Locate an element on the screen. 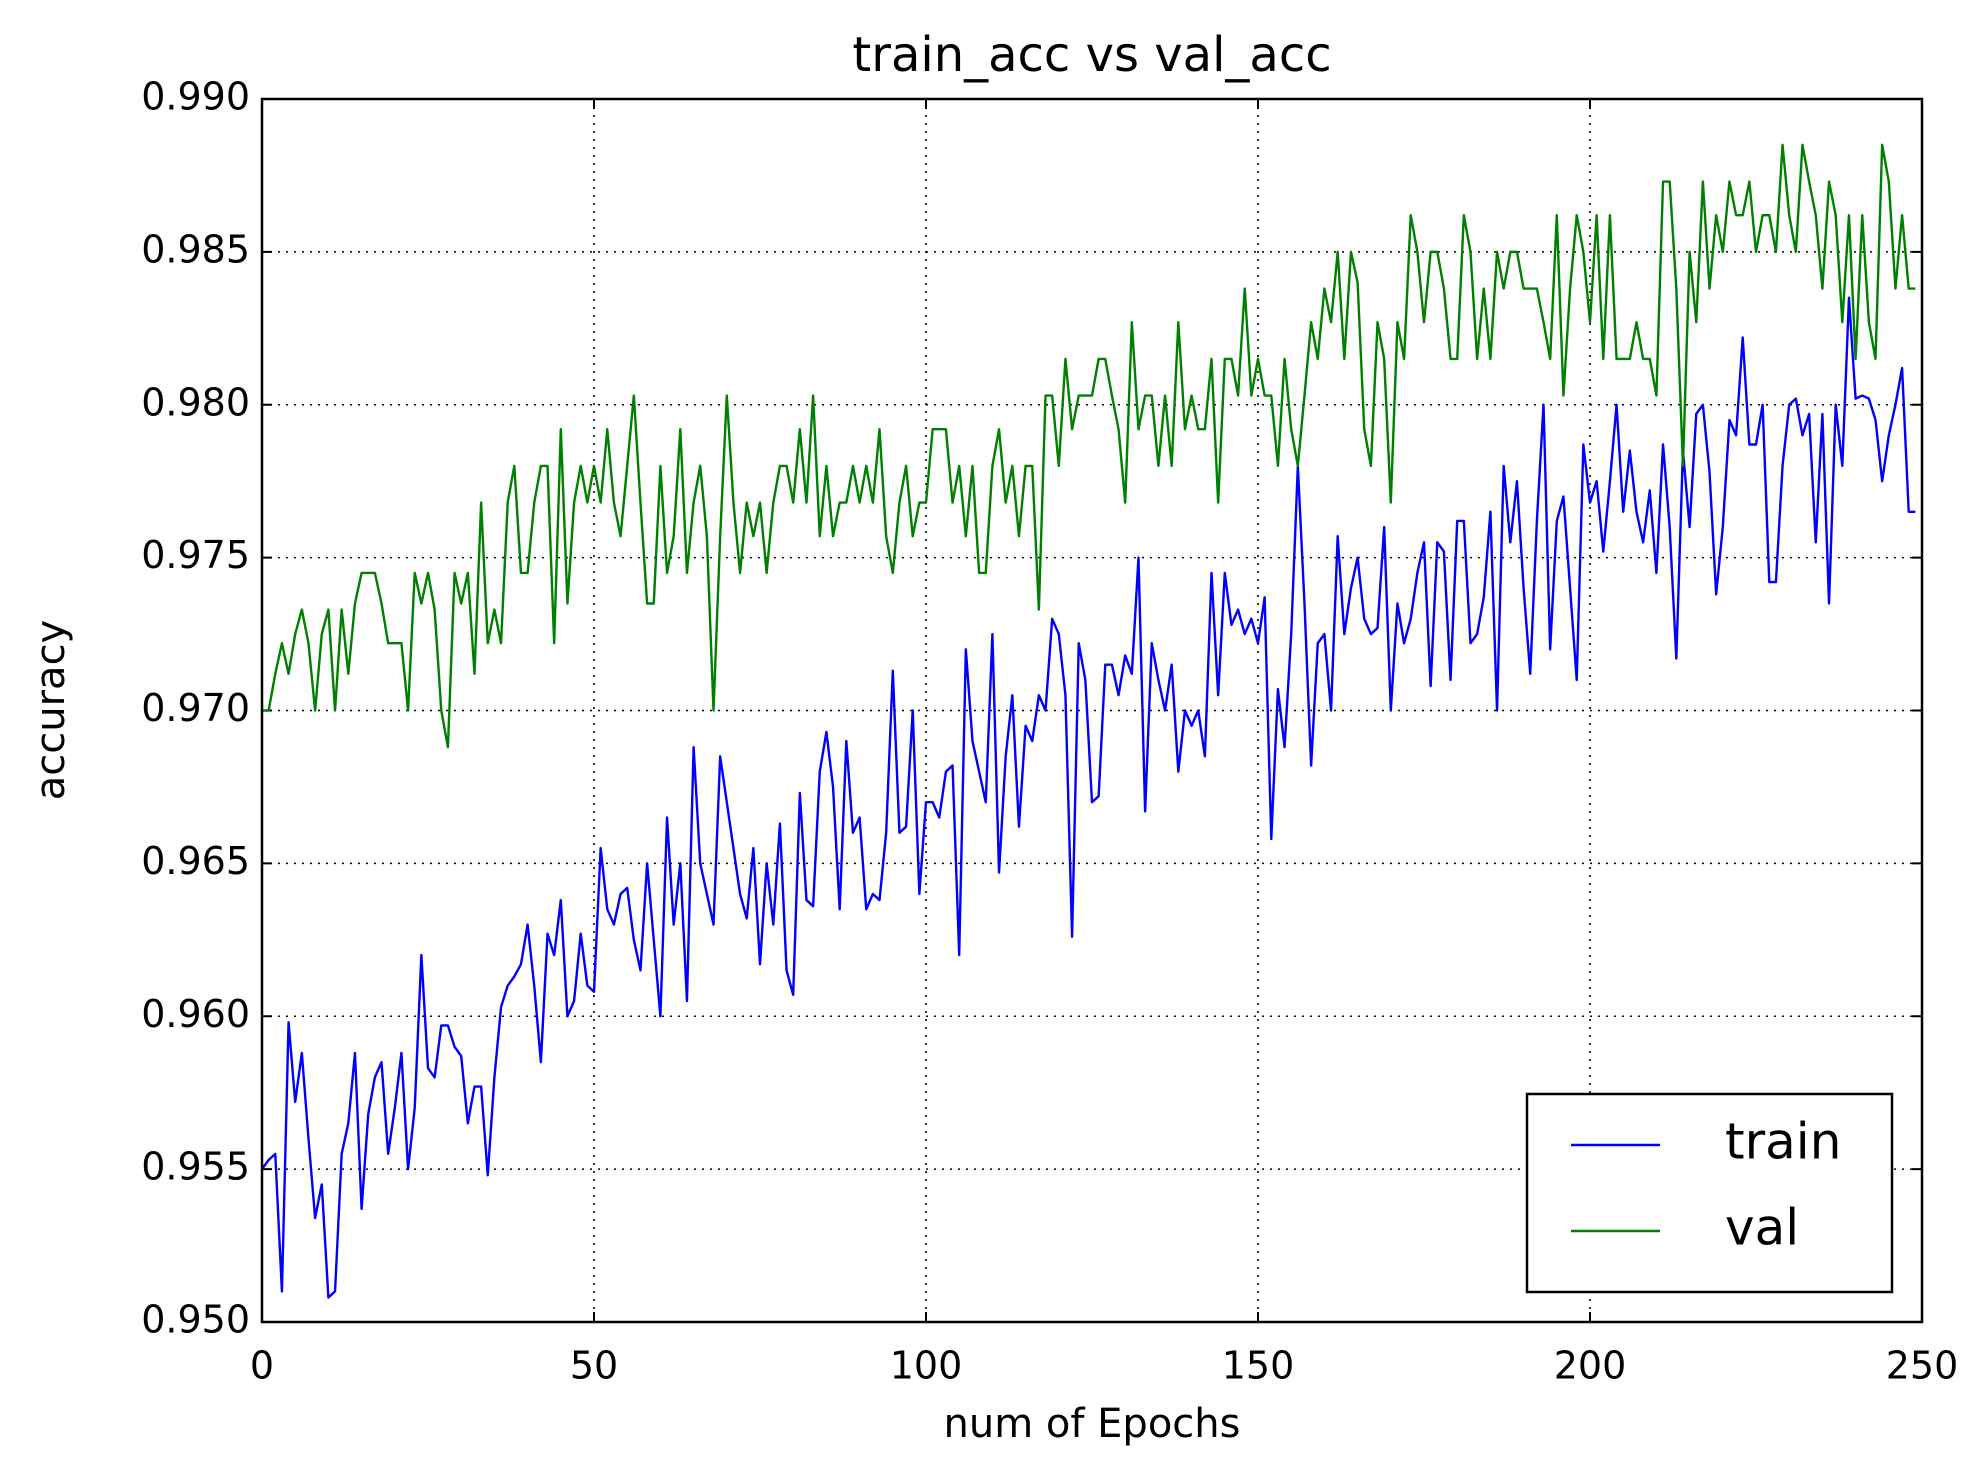 The width and height of the screenshot is (1987, 1472). x-tick-label: 50 is located at coordinates (594, 1366).